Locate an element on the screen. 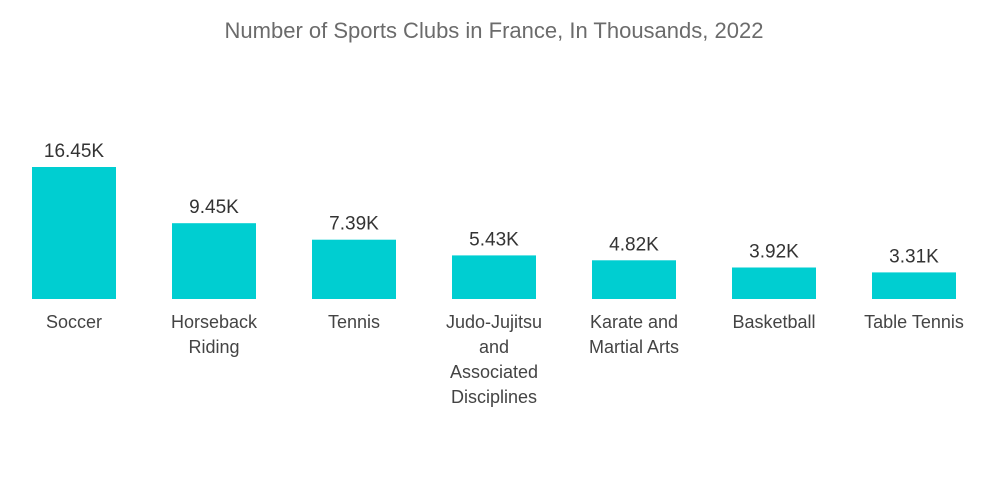  value-label-2: 7.39K is located at coordinates (354, 224).